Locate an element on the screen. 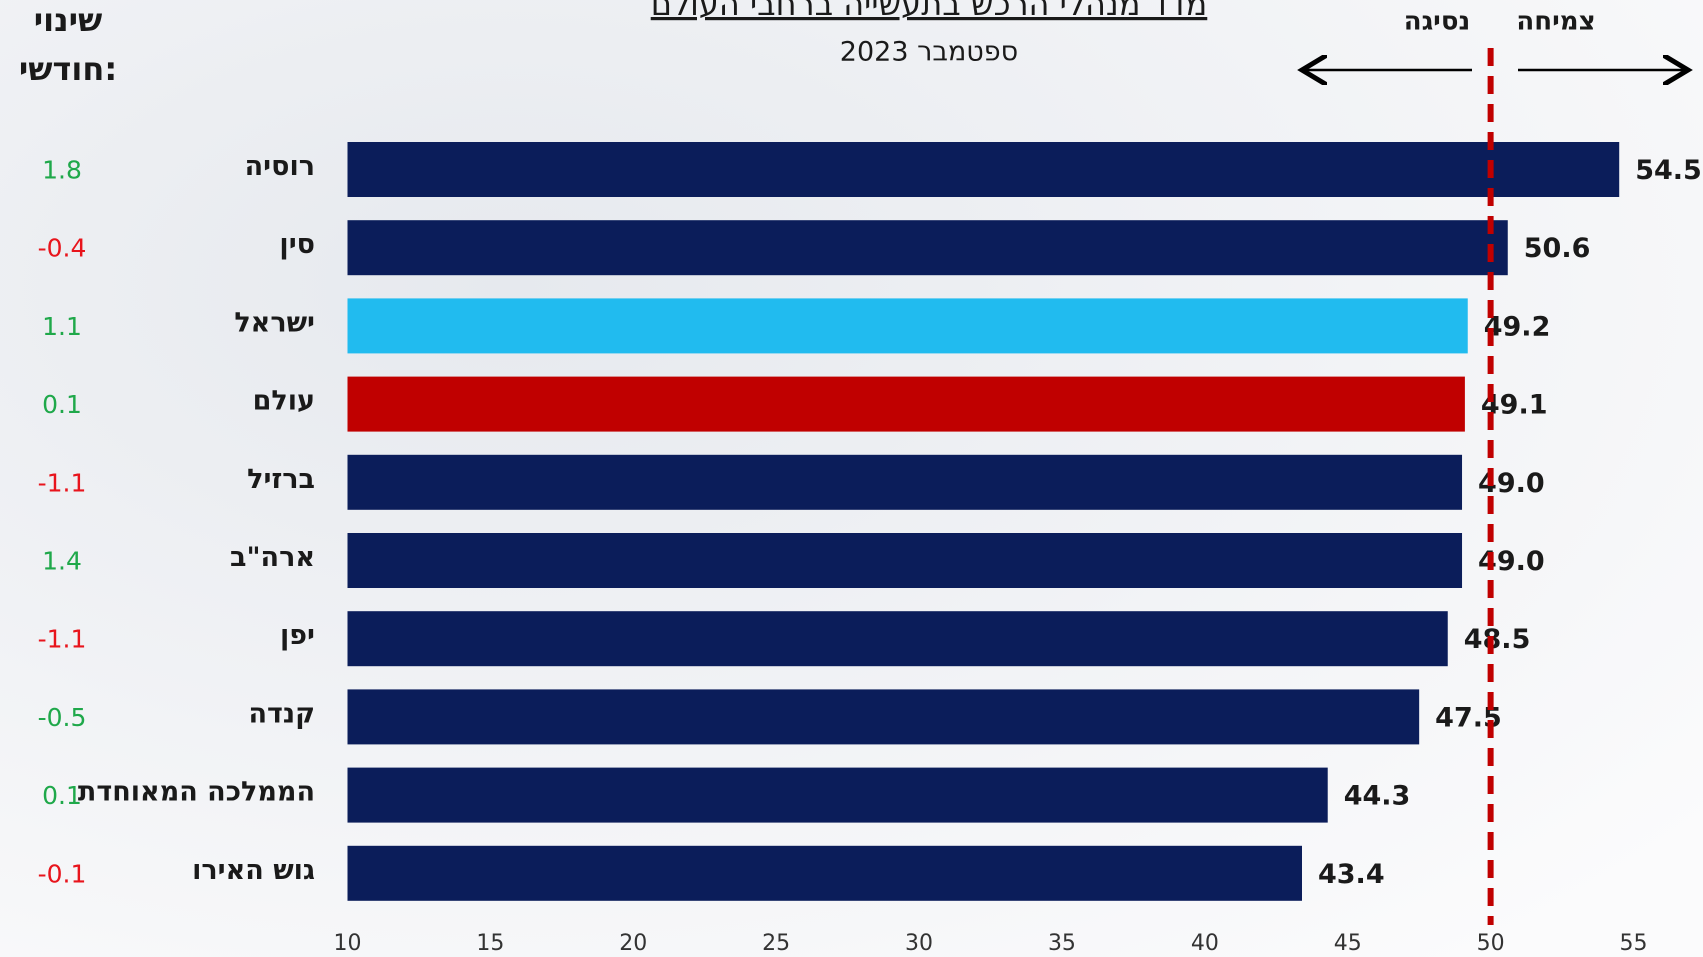 The width and height of the screenshot is (1703, 957). change-label: 1.1 is located at coordinates (62, 326).